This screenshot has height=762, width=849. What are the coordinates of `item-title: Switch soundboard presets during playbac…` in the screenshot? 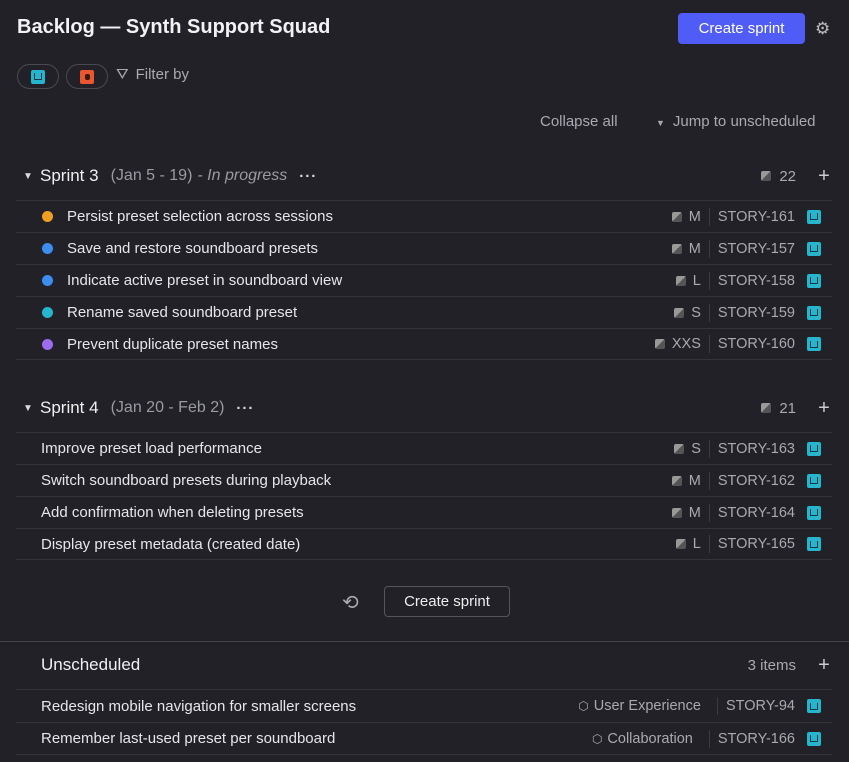 It's located at (186, 480).